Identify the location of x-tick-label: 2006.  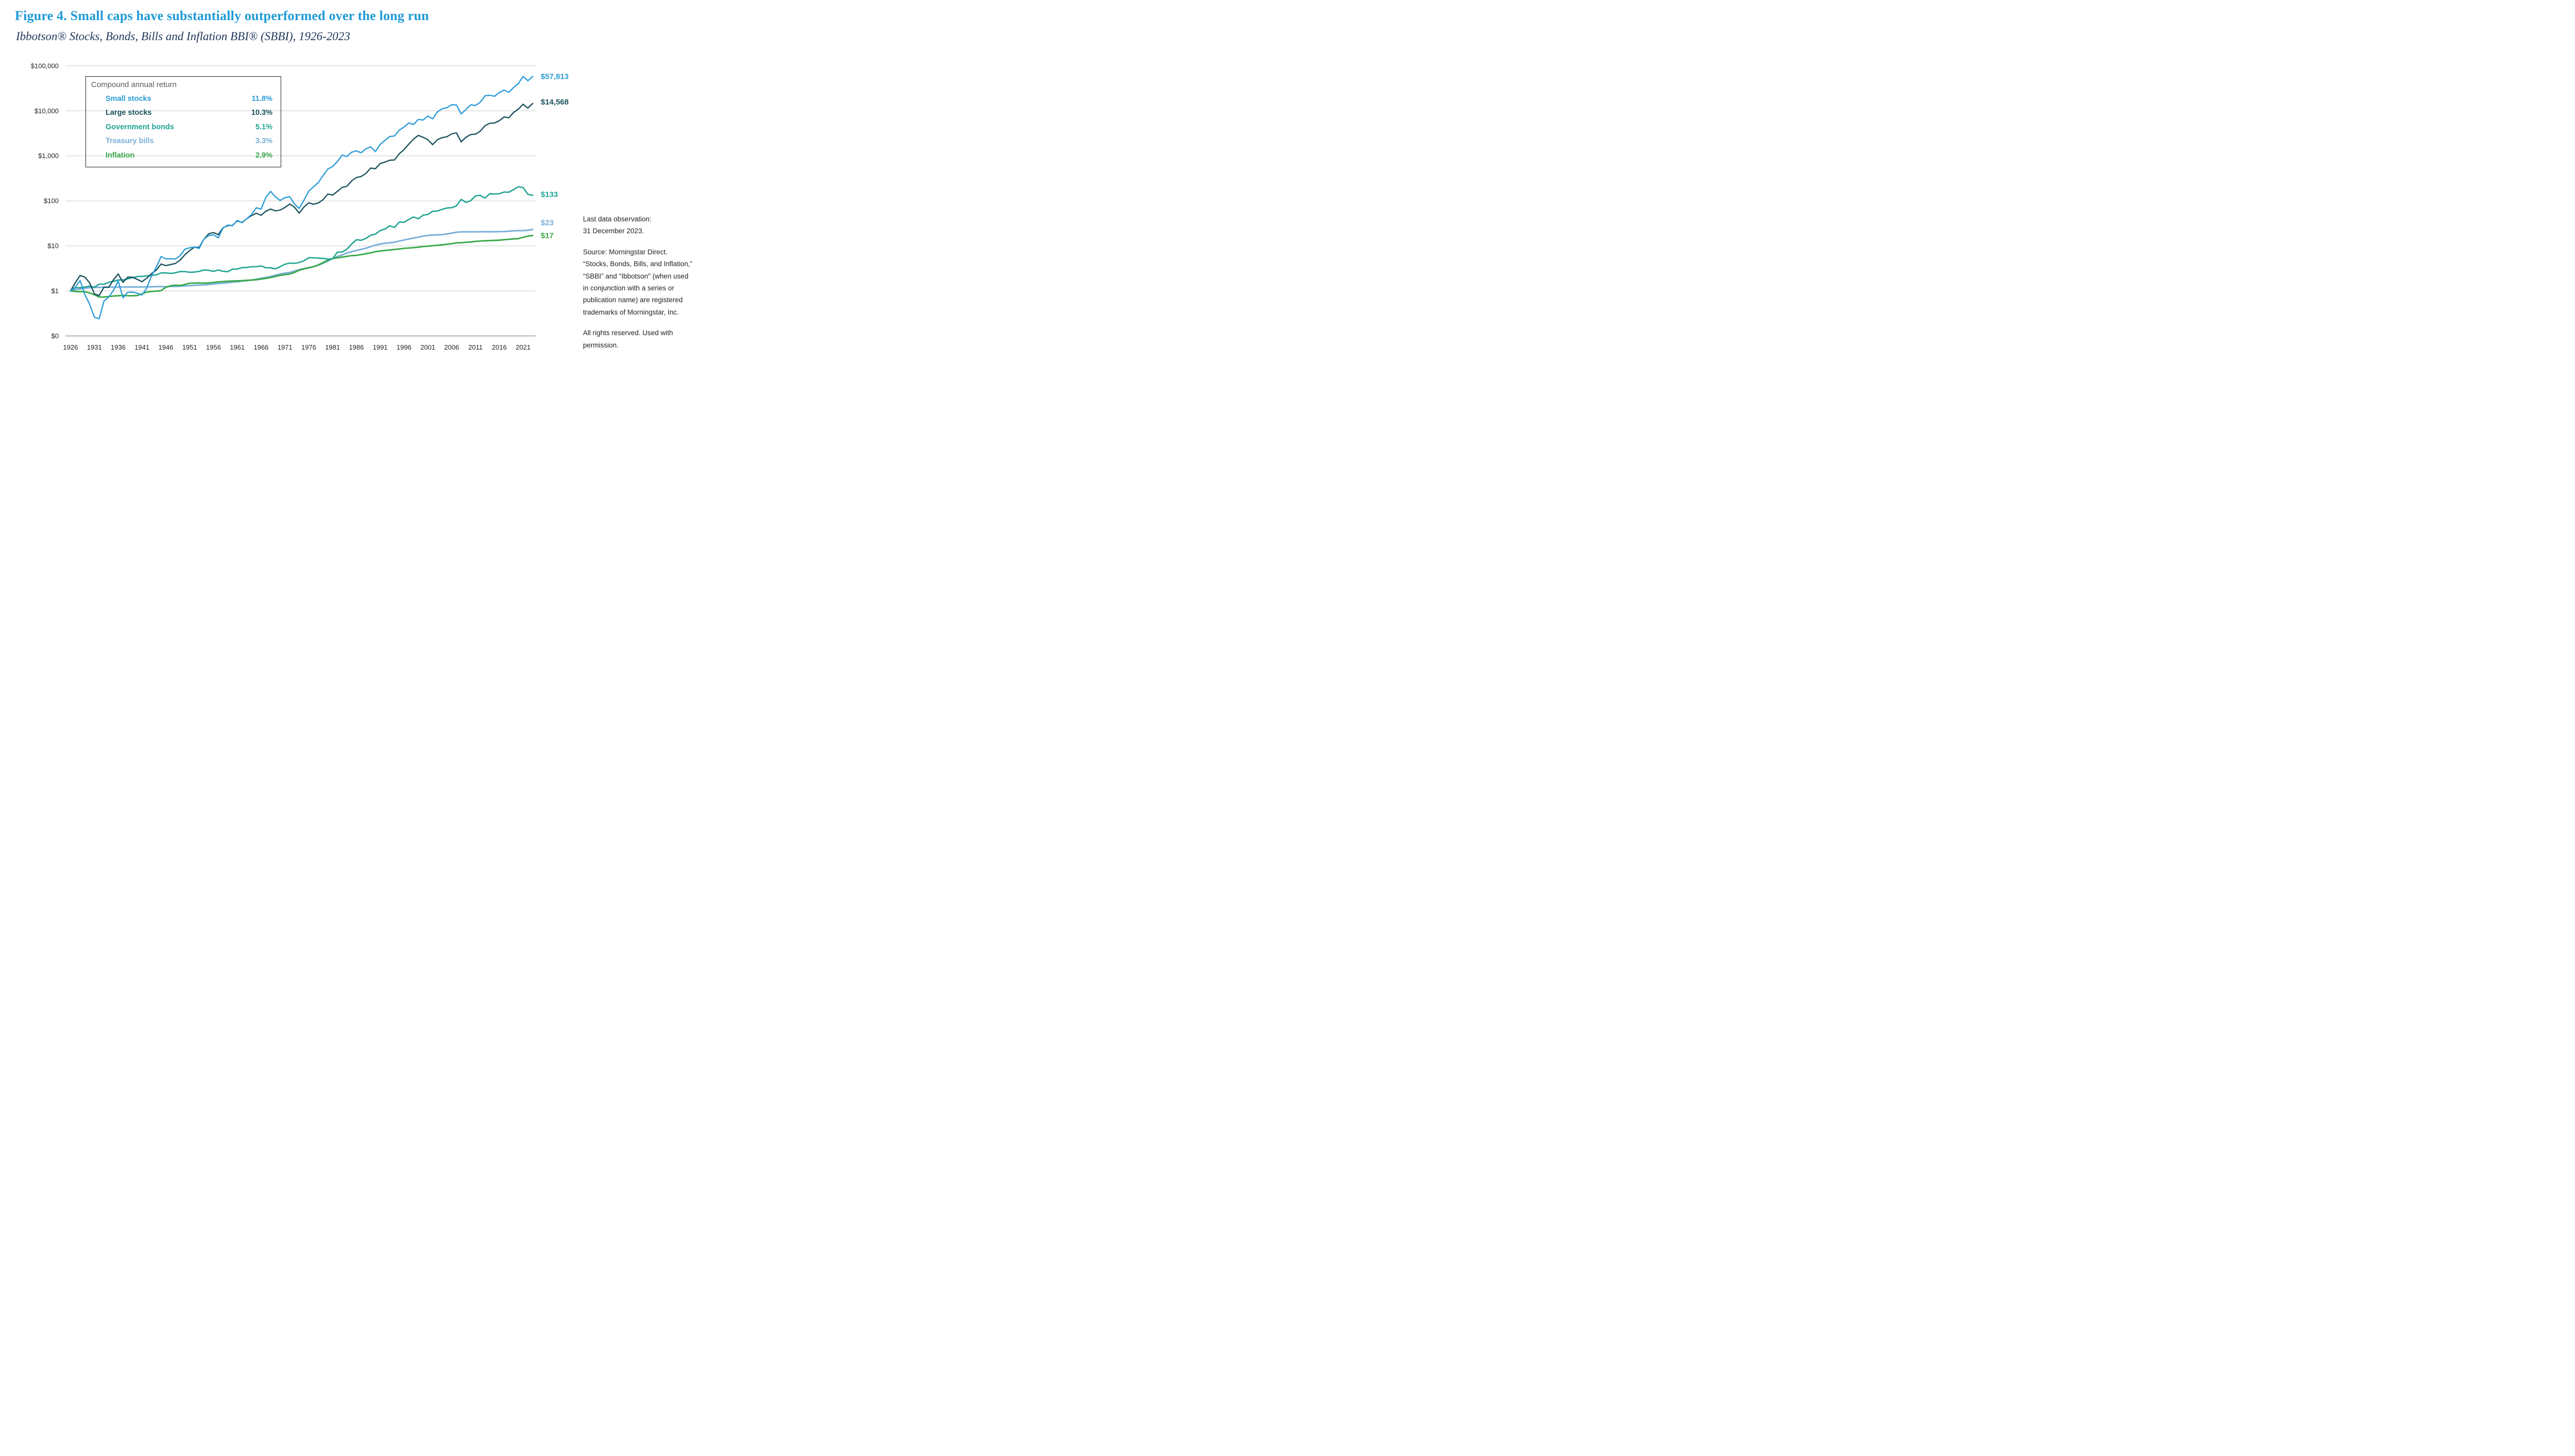
(452, 347).